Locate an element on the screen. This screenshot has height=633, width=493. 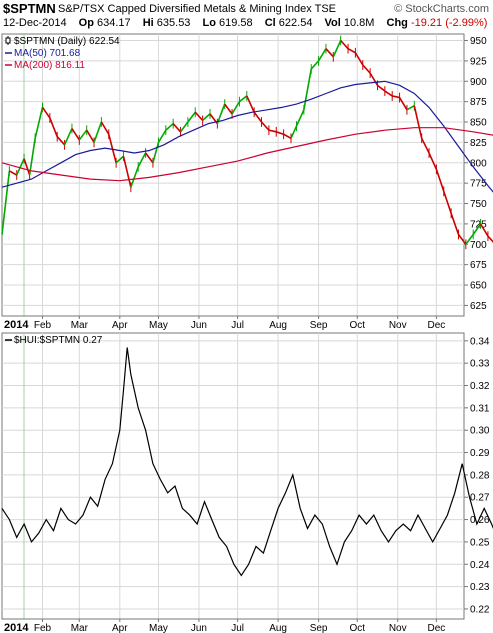
legend-label: $SPTMN (Daily) 622.54 is located at coordinates (67, 41).